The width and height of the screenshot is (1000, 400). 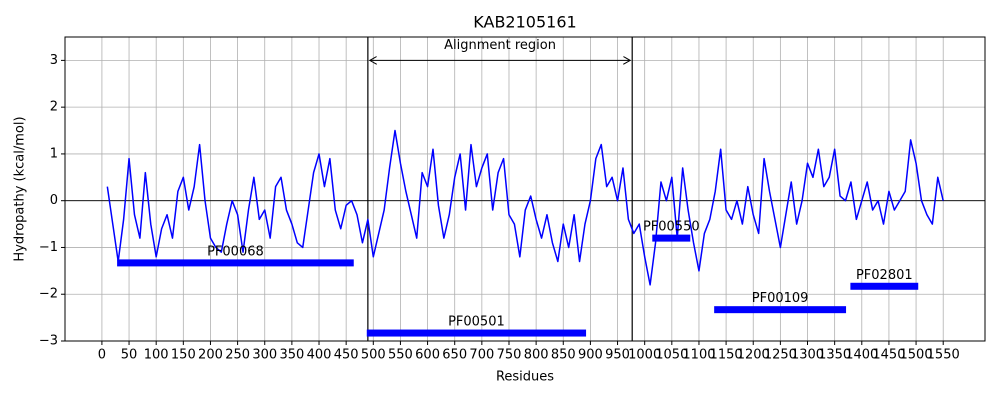 I want to click on x-tick-label: 100, so click(x=156, y=355).